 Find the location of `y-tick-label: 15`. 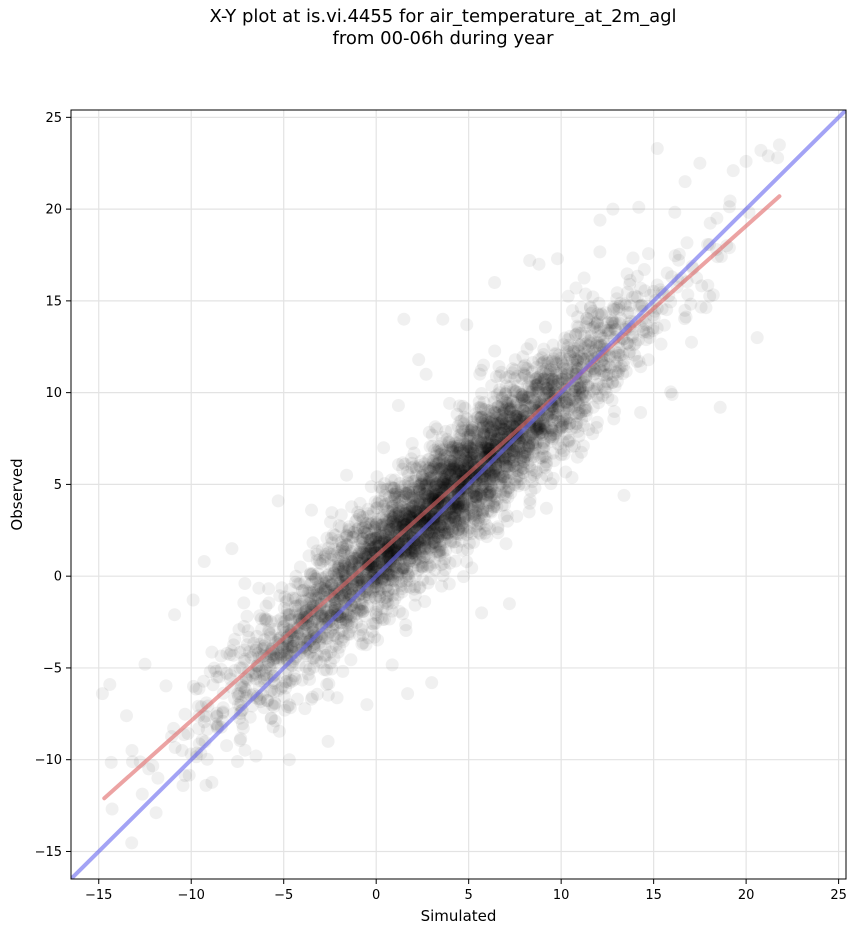

y-tick-label: 15 is located at coordinates (53, 301).